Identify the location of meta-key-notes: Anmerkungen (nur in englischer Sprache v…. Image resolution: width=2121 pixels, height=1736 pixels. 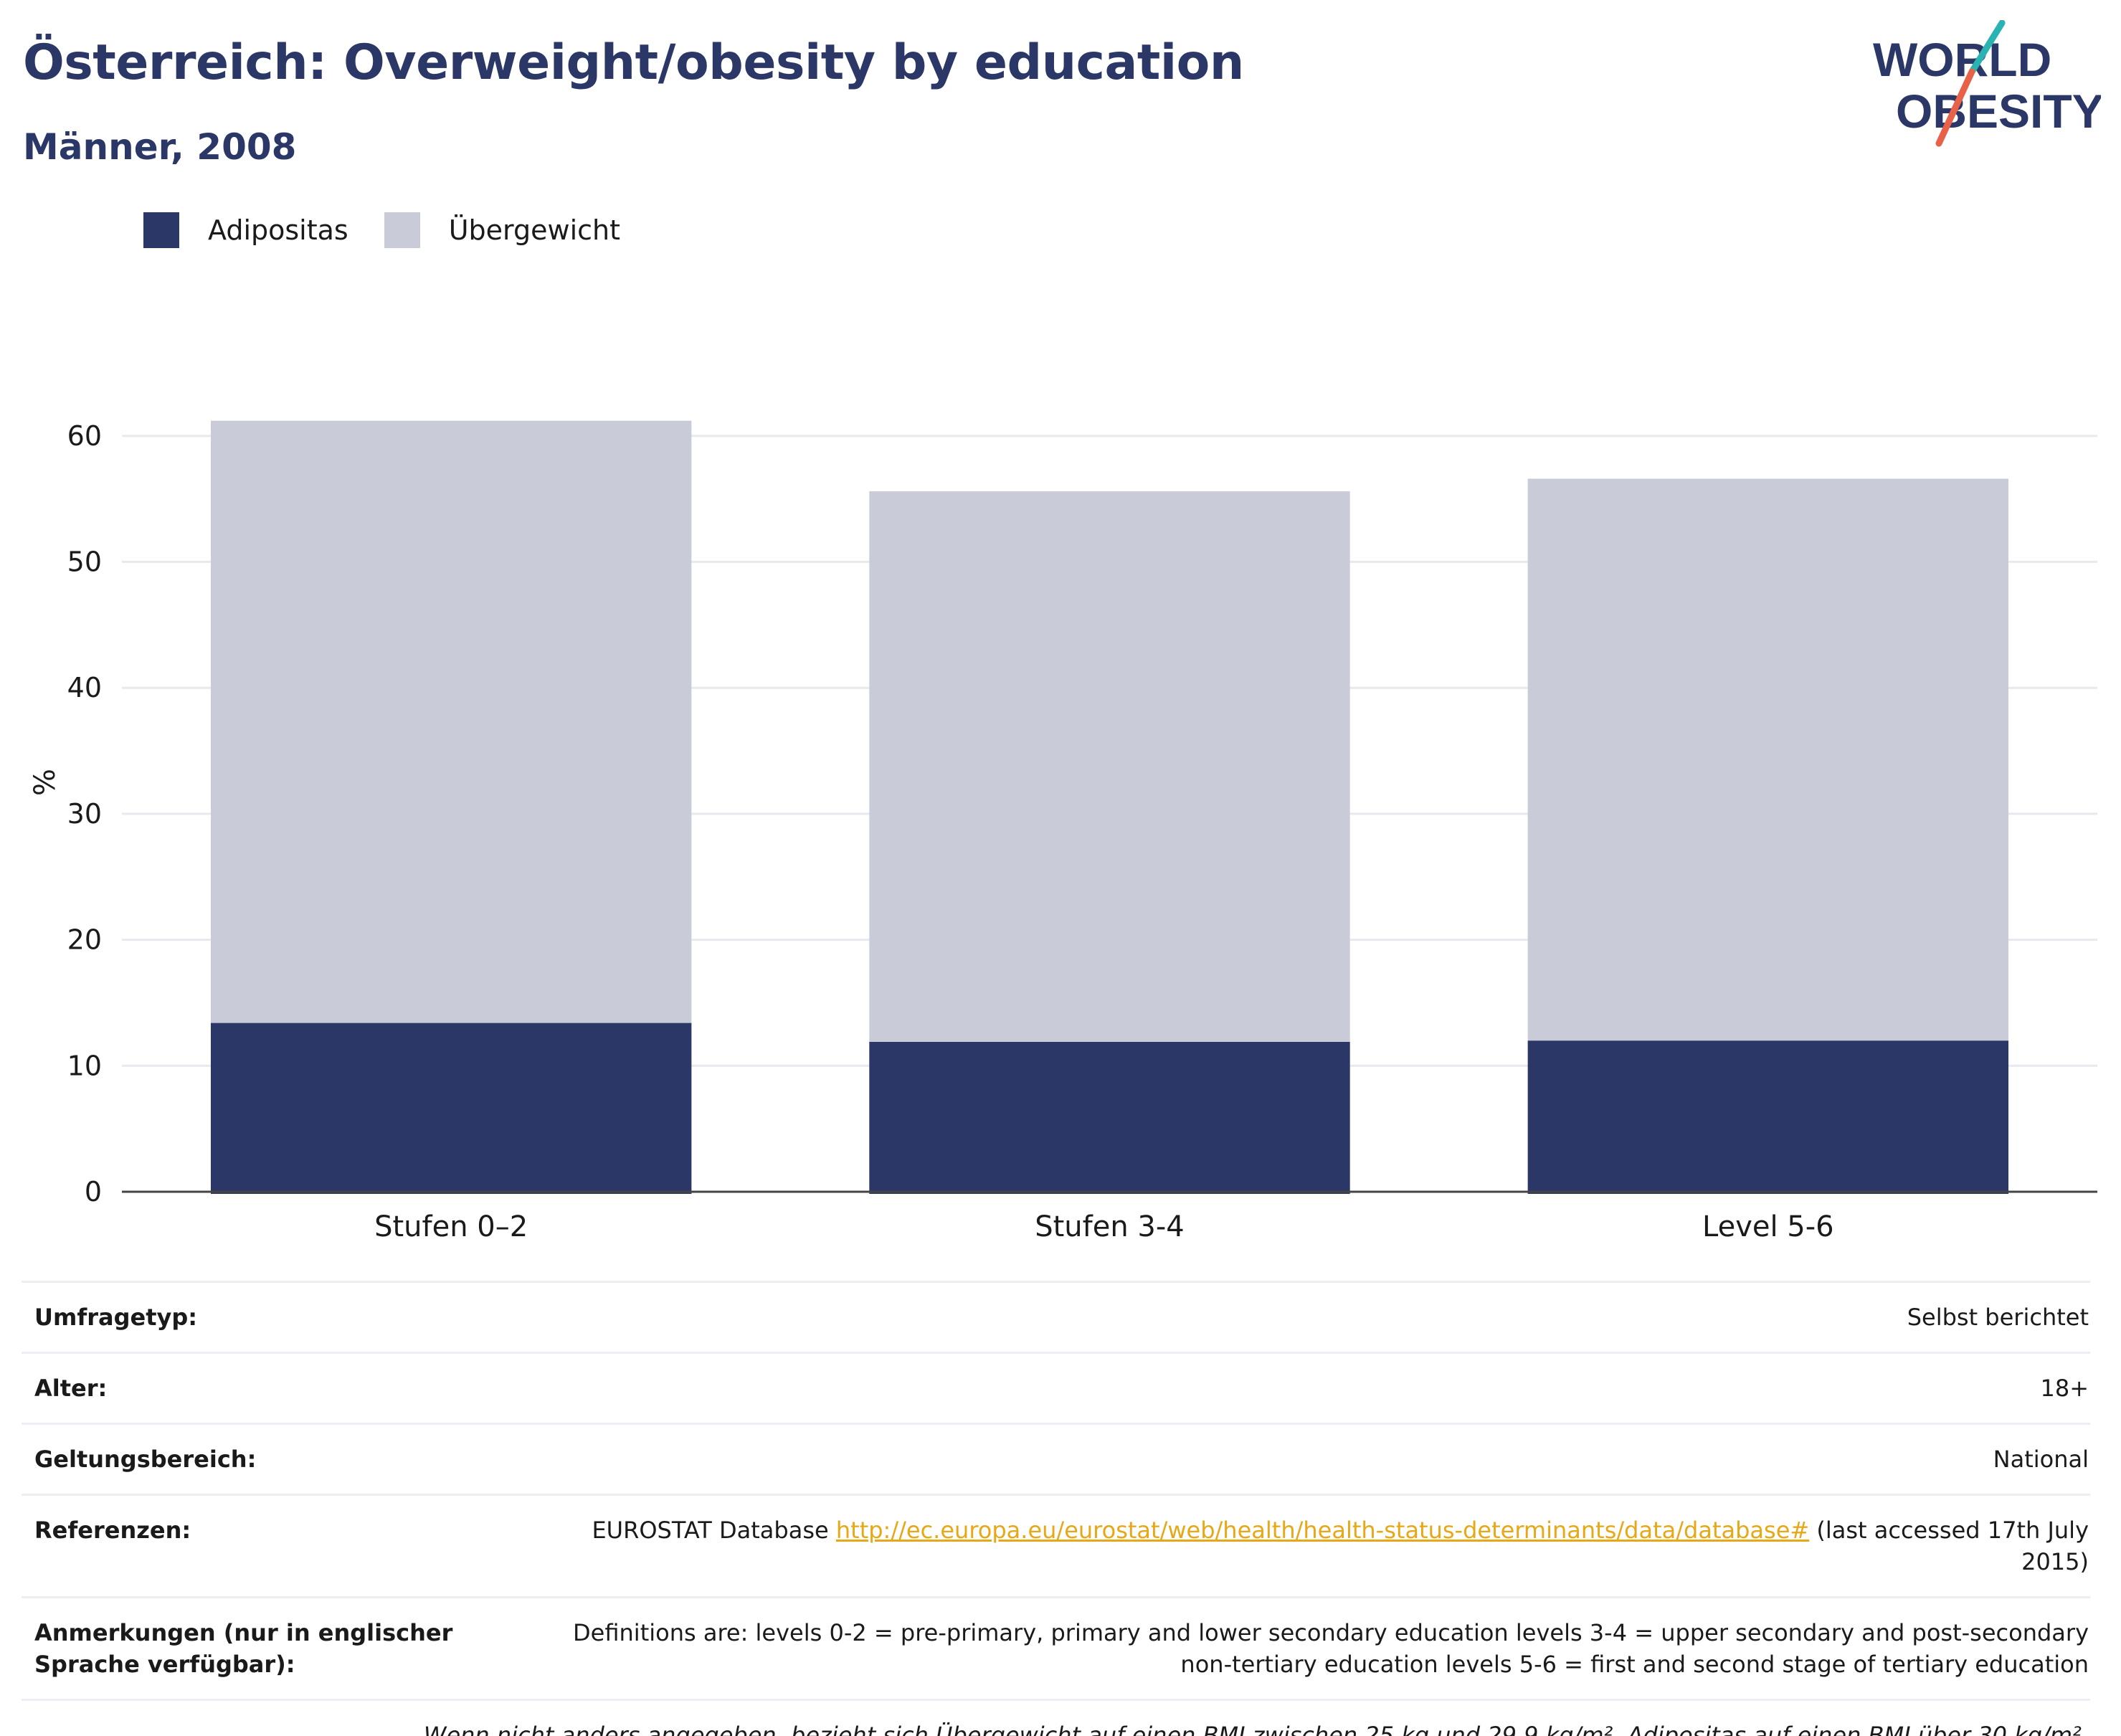
(243, 1649).